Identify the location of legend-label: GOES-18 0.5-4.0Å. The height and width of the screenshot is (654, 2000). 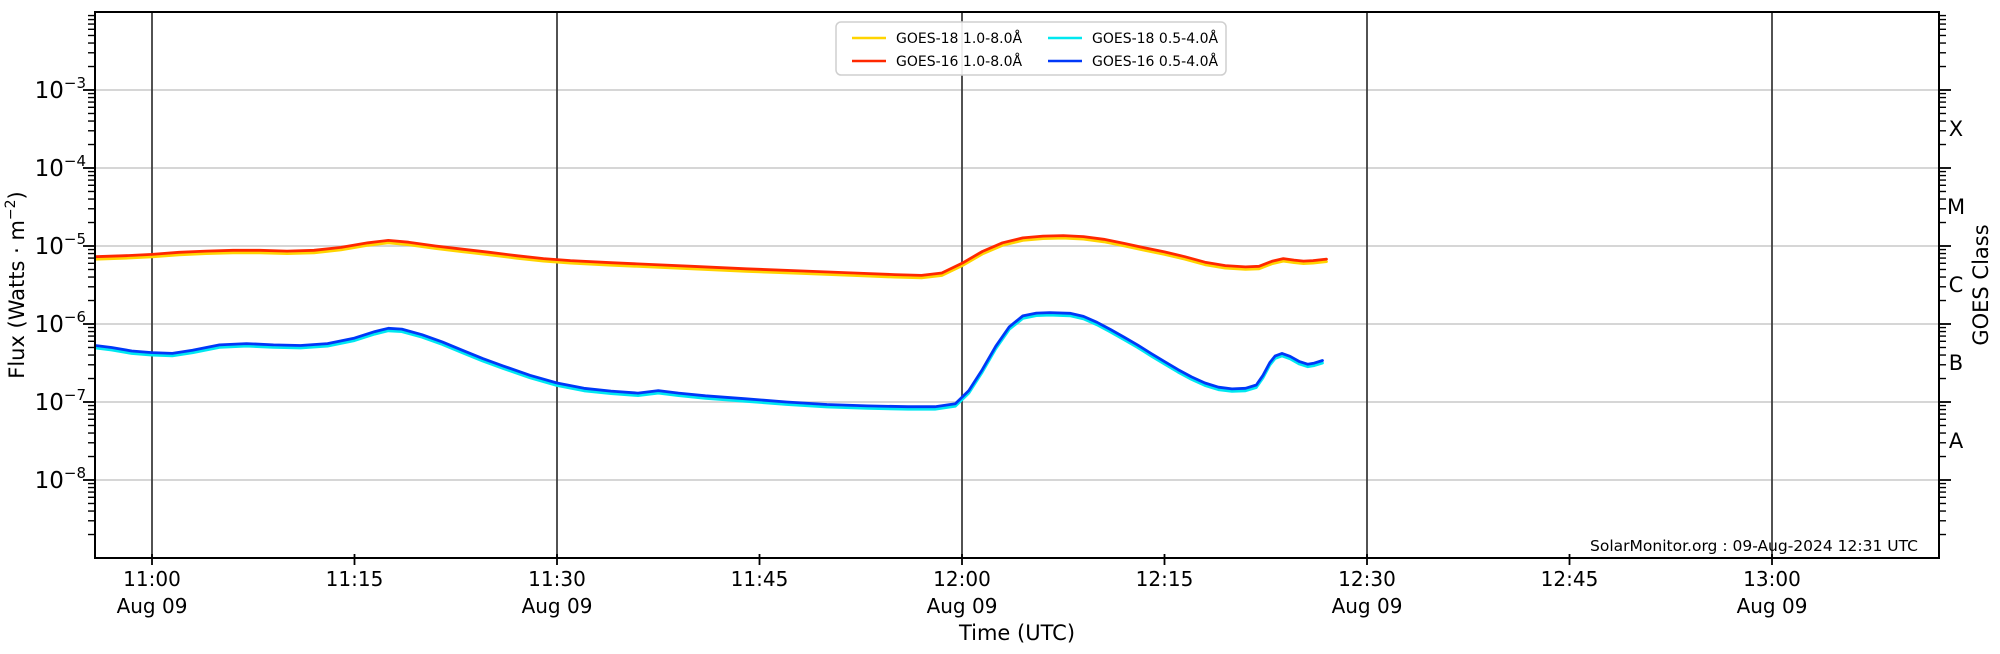
(1155, 38).